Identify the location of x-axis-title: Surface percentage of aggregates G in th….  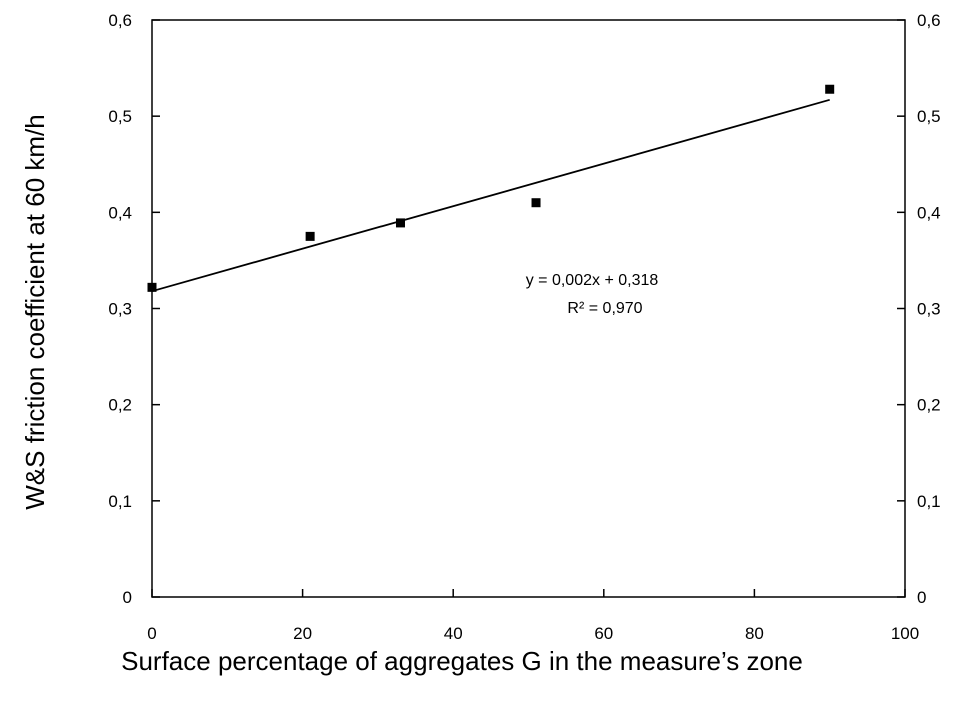
(462, 661).